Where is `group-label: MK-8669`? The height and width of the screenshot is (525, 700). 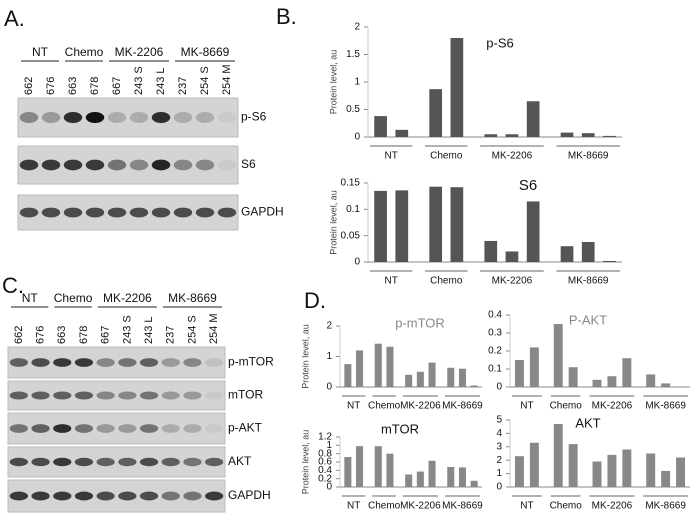 group-label: MK-8669 is located at coordinates (205, 52).